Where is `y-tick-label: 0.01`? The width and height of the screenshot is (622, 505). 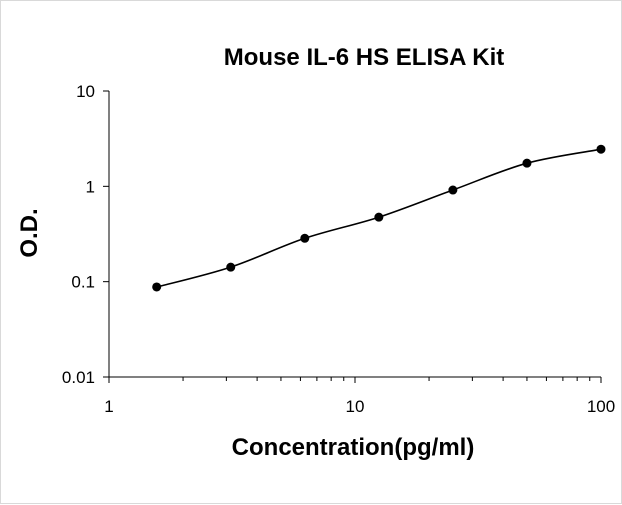 y-tick-label: 0.01 is located at coordinates (78, 377).